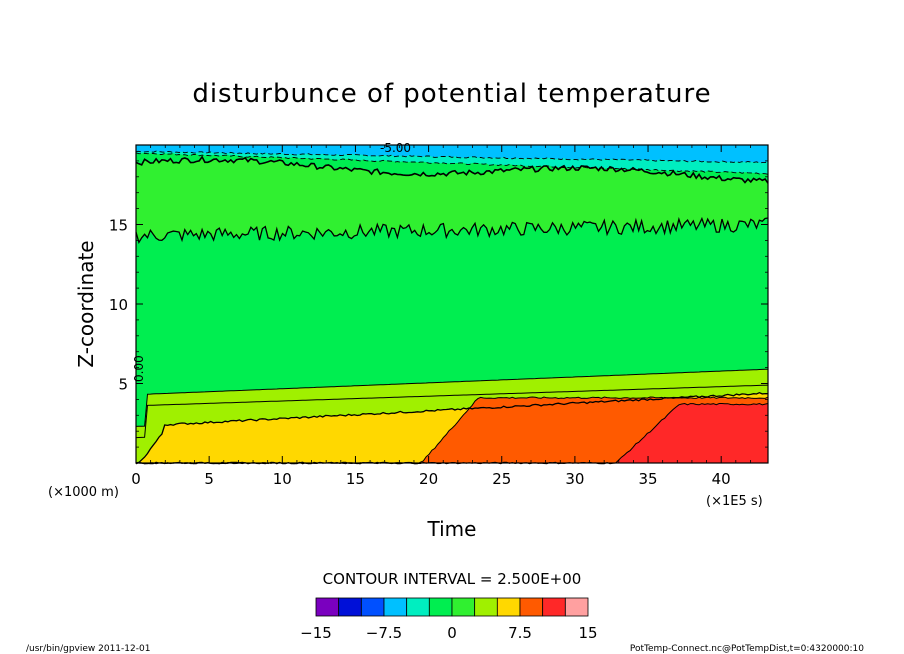  I want to click on contour-line-5-lower, so click(452, 411).